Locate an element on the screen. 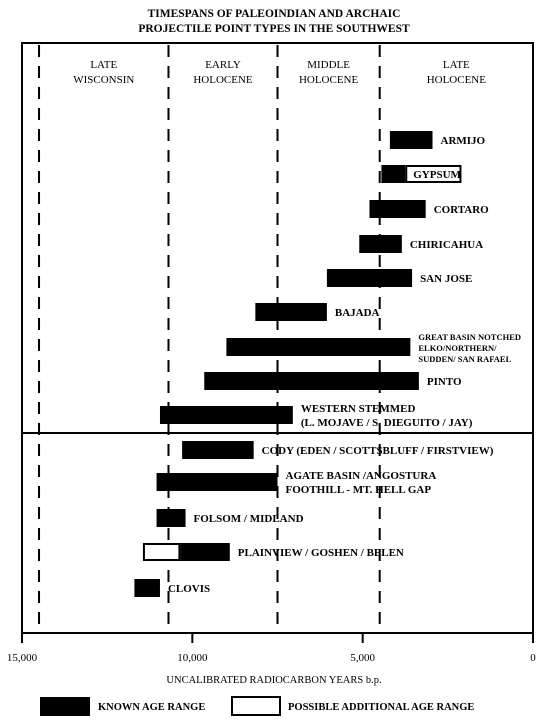  legend-possible-swatch is located at coordinates (256, 706).